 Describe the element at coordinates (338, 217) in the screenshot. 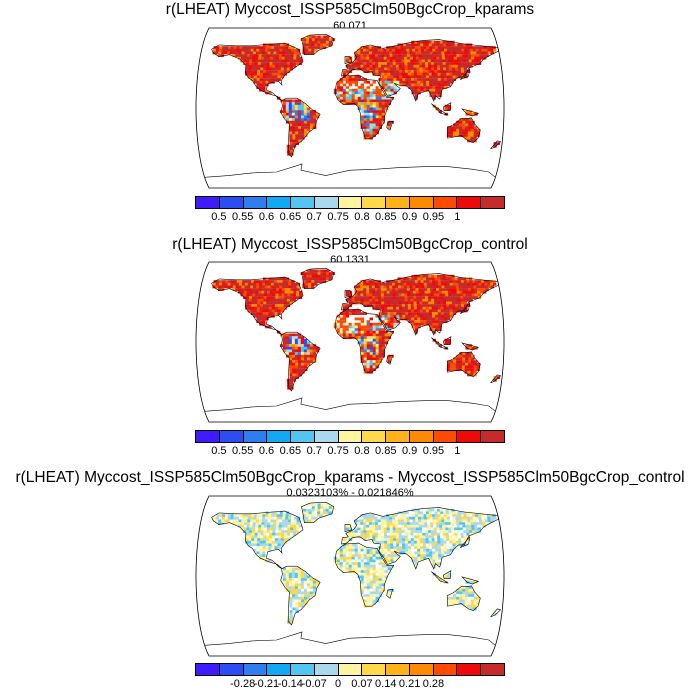

I see `colorbar-tick-label: 0.75` at that location.